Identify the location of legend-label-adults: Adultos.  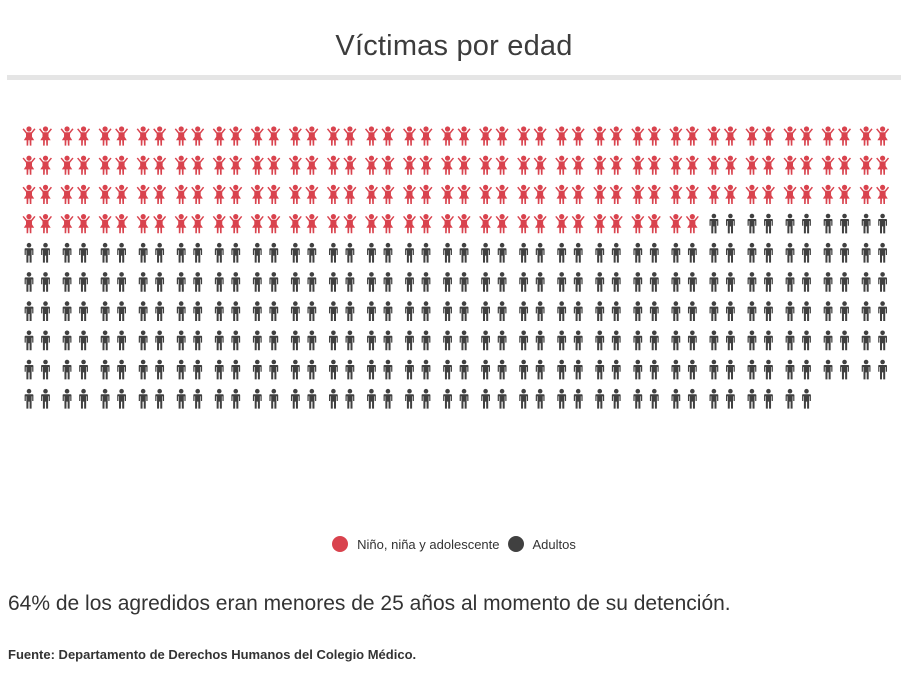
(554, 544).